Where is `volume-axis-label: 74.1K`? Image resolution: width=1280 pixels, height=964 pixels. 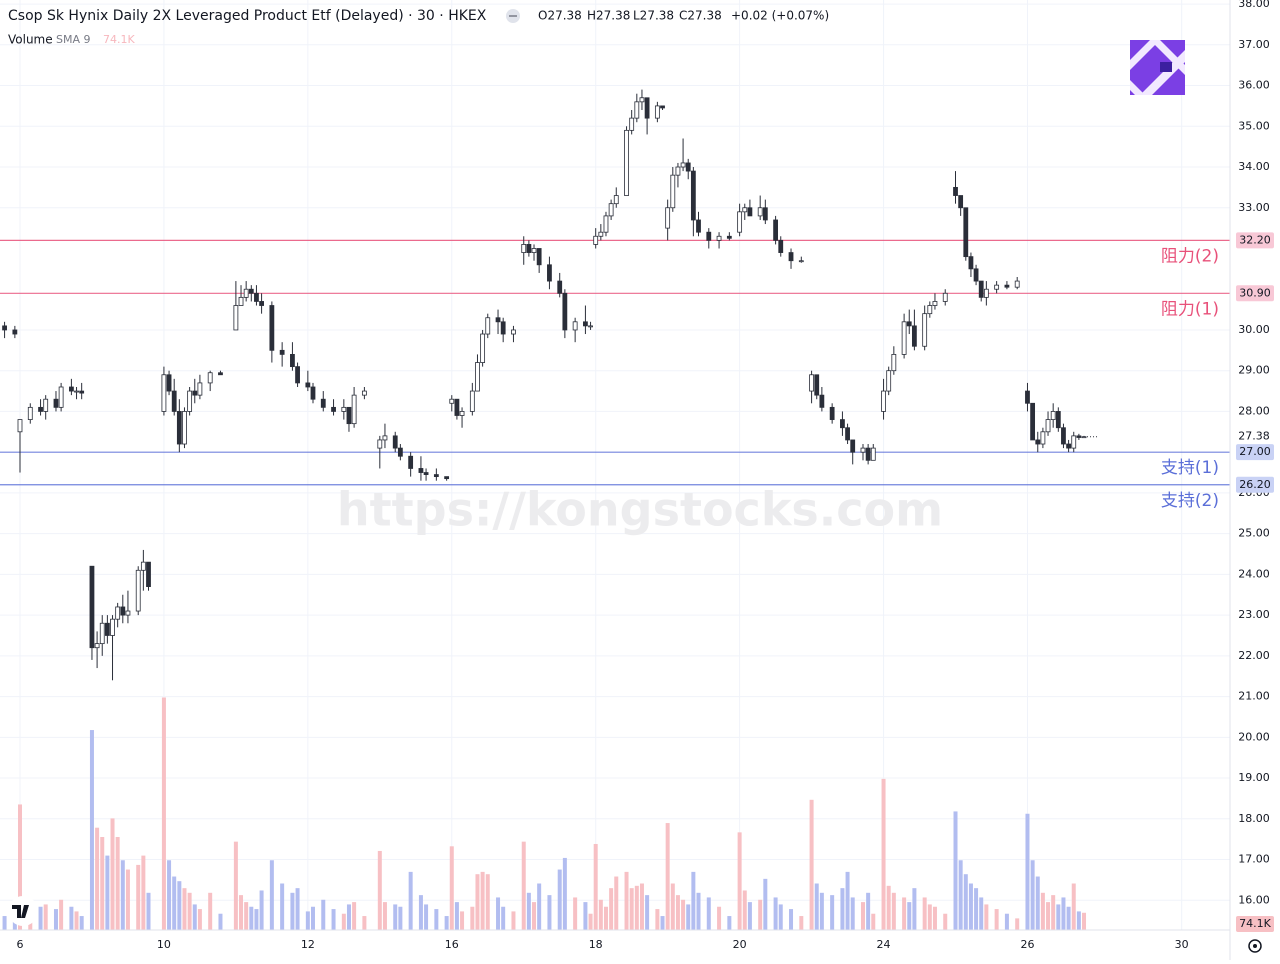 volume-axis-label: 74.1K is located at coordinates (1255, 923).